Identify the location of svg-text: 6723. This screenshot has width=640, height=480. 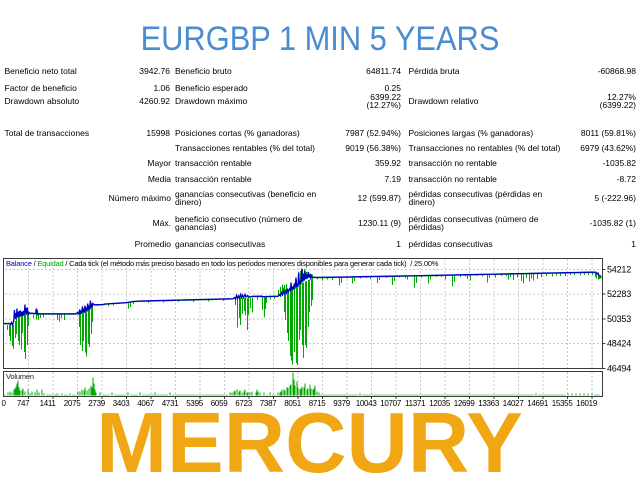
(243, 403).